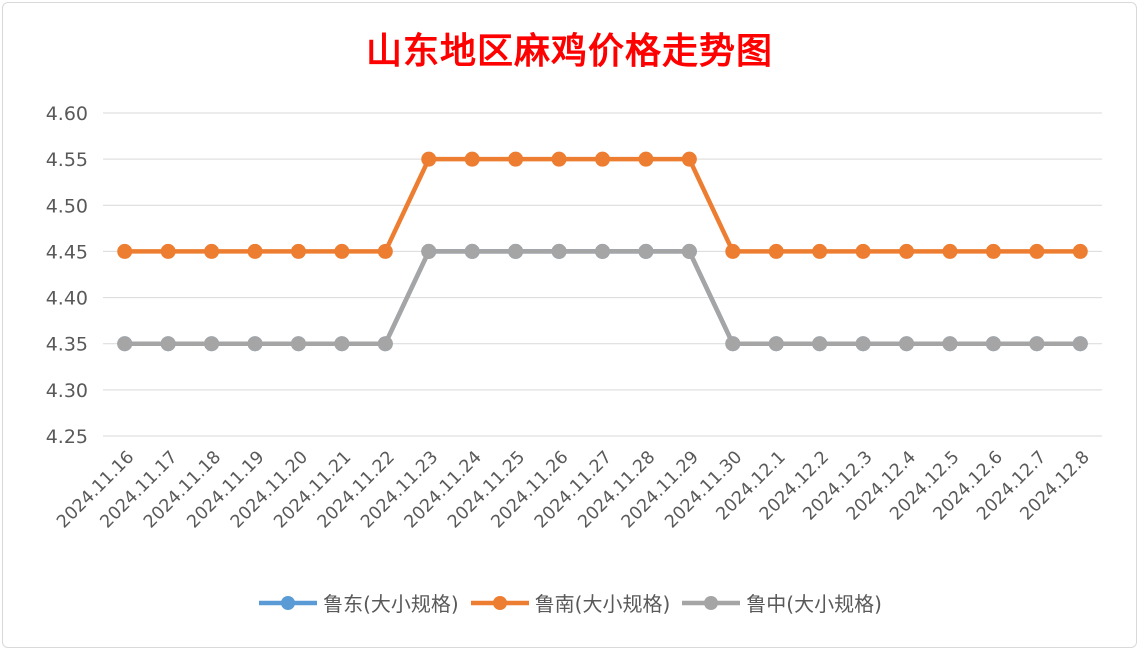 The height and width of the screenshot is (651, 1139). I want to click on y-tick-label: 4.25, so click(67, 437).